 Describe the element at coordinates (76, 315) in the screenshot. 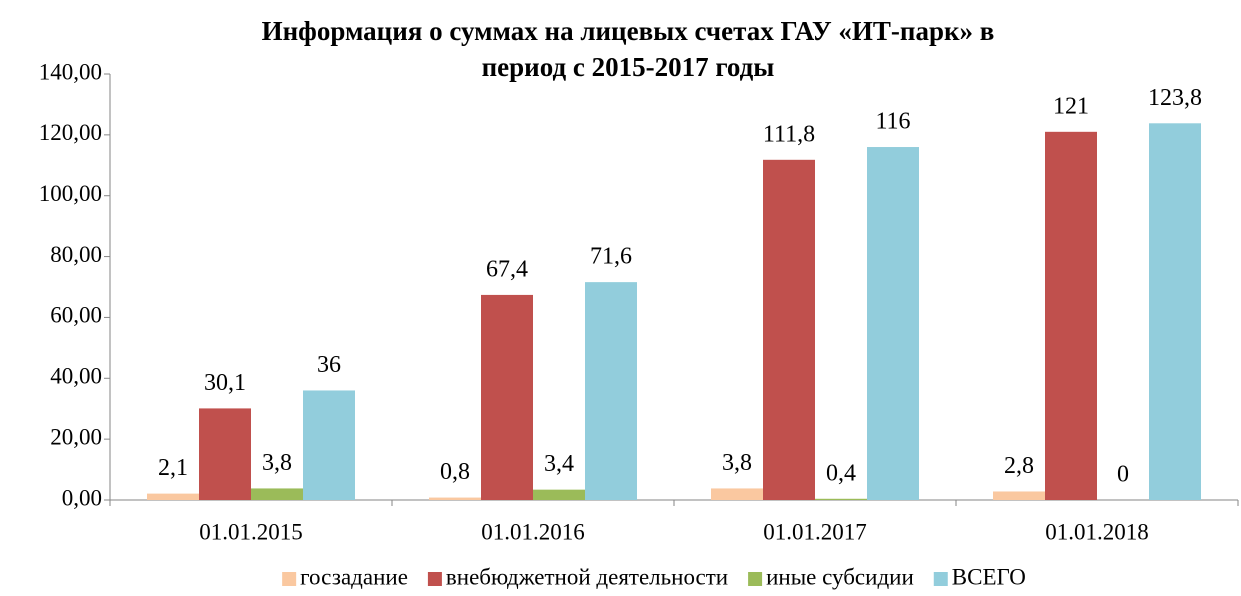

I see `y-tick-label: 60,00` at that location.